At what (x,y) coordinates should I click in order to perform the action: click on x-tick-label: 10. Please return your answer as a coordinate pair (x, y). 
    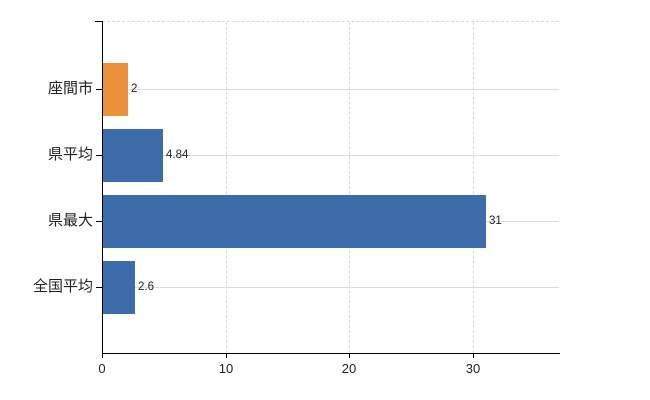
    Looking at the image, I should click on (226, 368).